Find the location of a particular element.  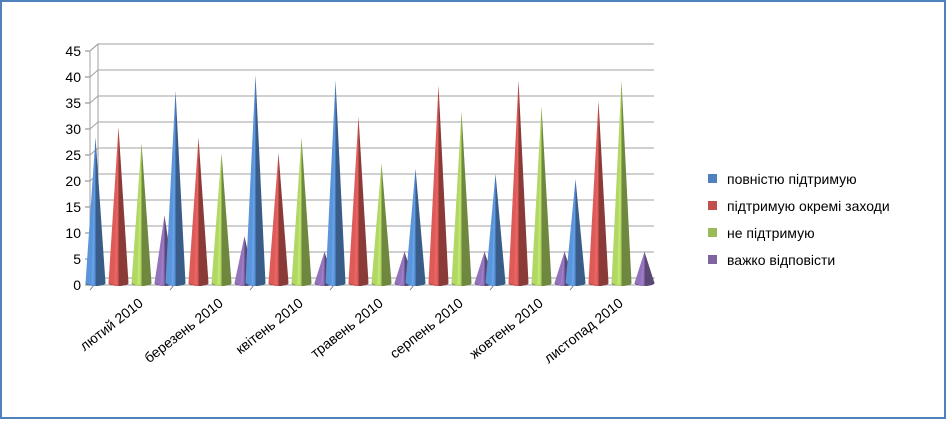

y-tick-label: 30 is located at coordinates (73, 129).